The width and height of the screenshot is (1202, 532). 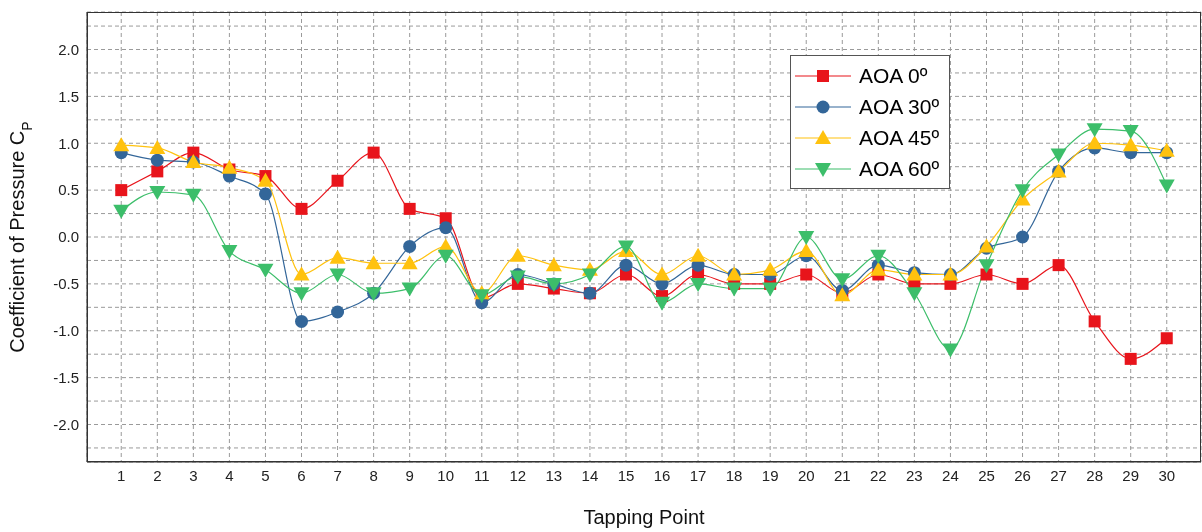 What do you see at coordinates (644, 517) in the screenshot?
I see `x-axis-title: Tapping Point` at bounding box center [644, 517].